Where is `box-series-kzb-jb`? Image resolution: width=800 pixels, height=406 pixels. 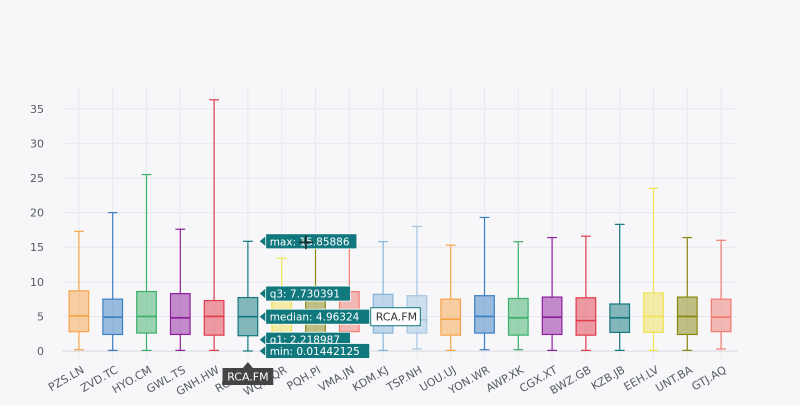
box-series-kzb-jb is located at coordinates (620, 287).